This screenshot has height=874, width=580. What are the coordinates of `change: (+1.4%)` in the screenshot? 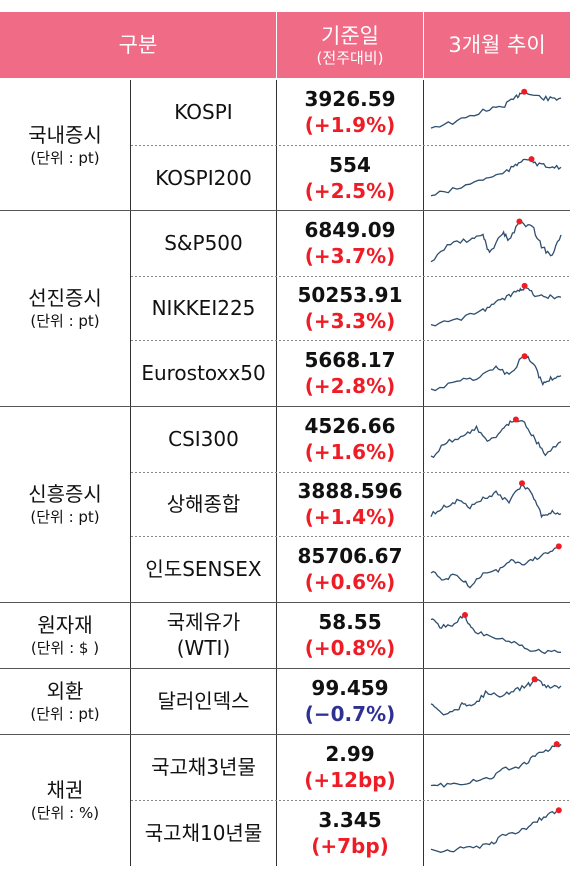 It's located at (350, 517).